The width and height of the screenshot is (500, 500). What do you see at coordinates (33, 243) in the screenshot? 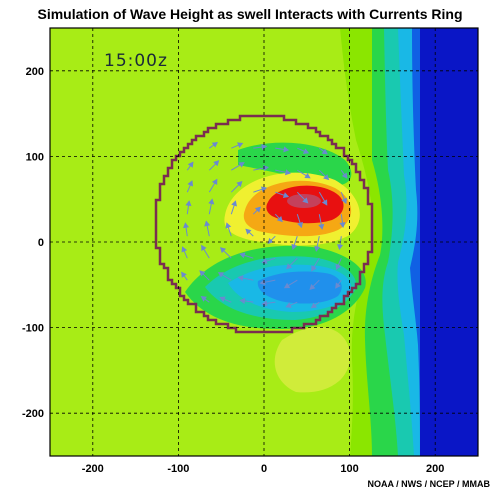
I see `y-axis: 200 100 0 -100 -200` at bounding box center [33, 243].